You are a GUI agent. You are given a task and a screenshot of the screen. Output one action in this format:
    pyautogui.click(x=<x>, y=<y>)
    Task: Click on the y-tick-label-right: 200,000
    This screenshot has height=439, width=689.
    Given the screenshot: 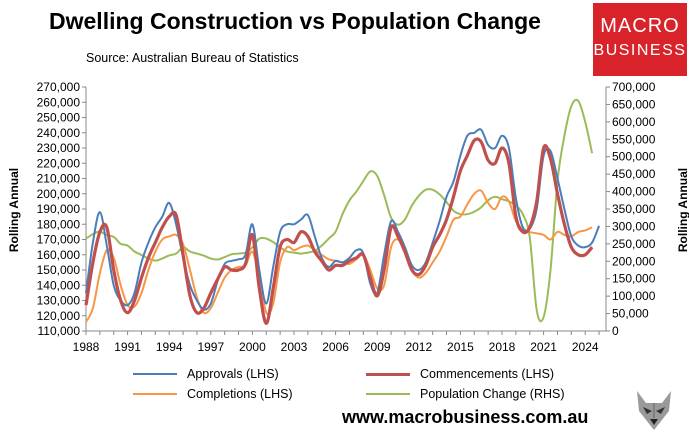 What is the action you would take?
    pyautogui.click(x=634, y=261)
    